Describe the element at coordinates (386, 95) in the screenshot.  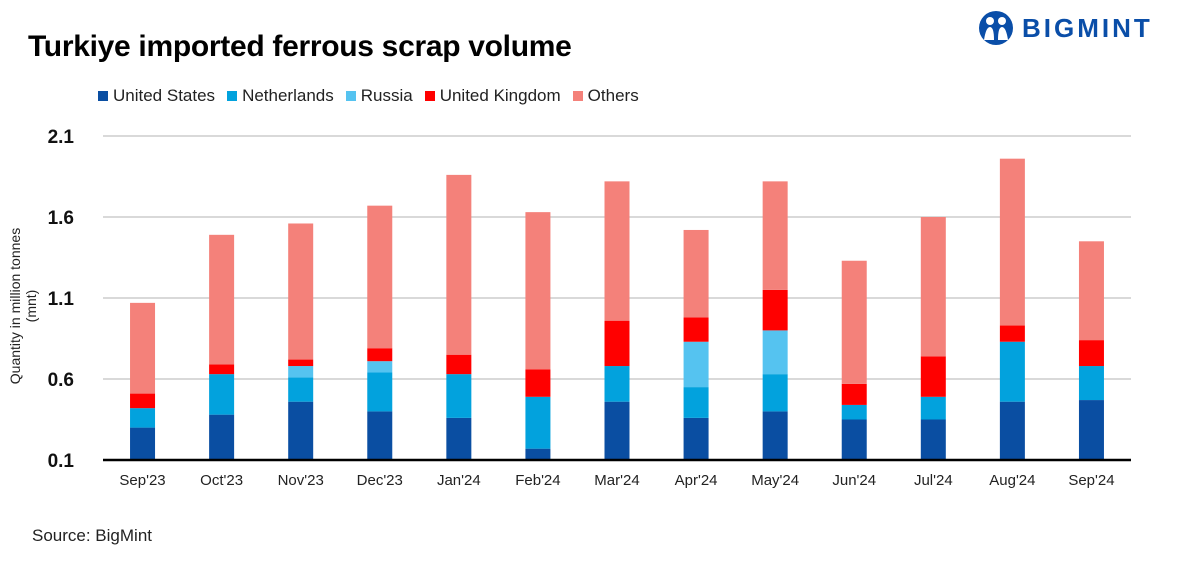
I see `legend-label: Russia` at that location.